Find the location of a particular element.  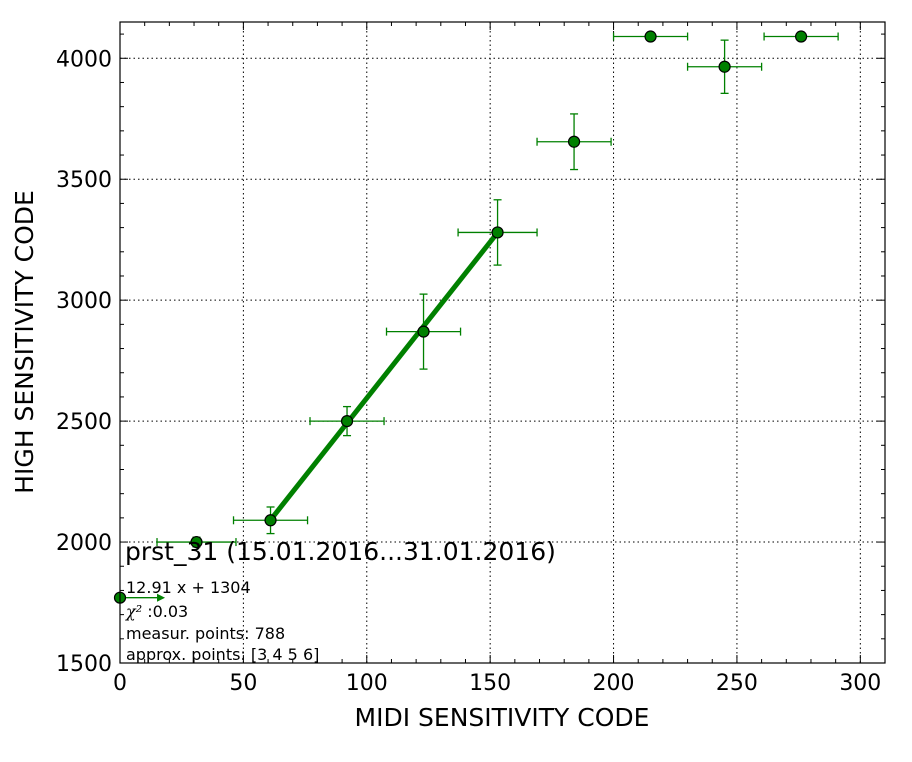

fit-line is located at coordinates (384, 376).